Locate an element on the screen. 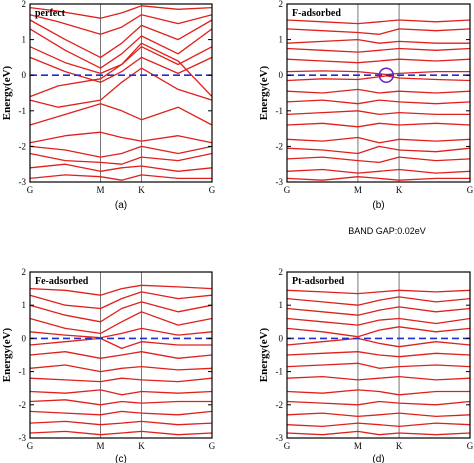 Image resolution: width=474 pixels, height=463 pixels. panel-caption: (b) is located at coordinates (378, 205).